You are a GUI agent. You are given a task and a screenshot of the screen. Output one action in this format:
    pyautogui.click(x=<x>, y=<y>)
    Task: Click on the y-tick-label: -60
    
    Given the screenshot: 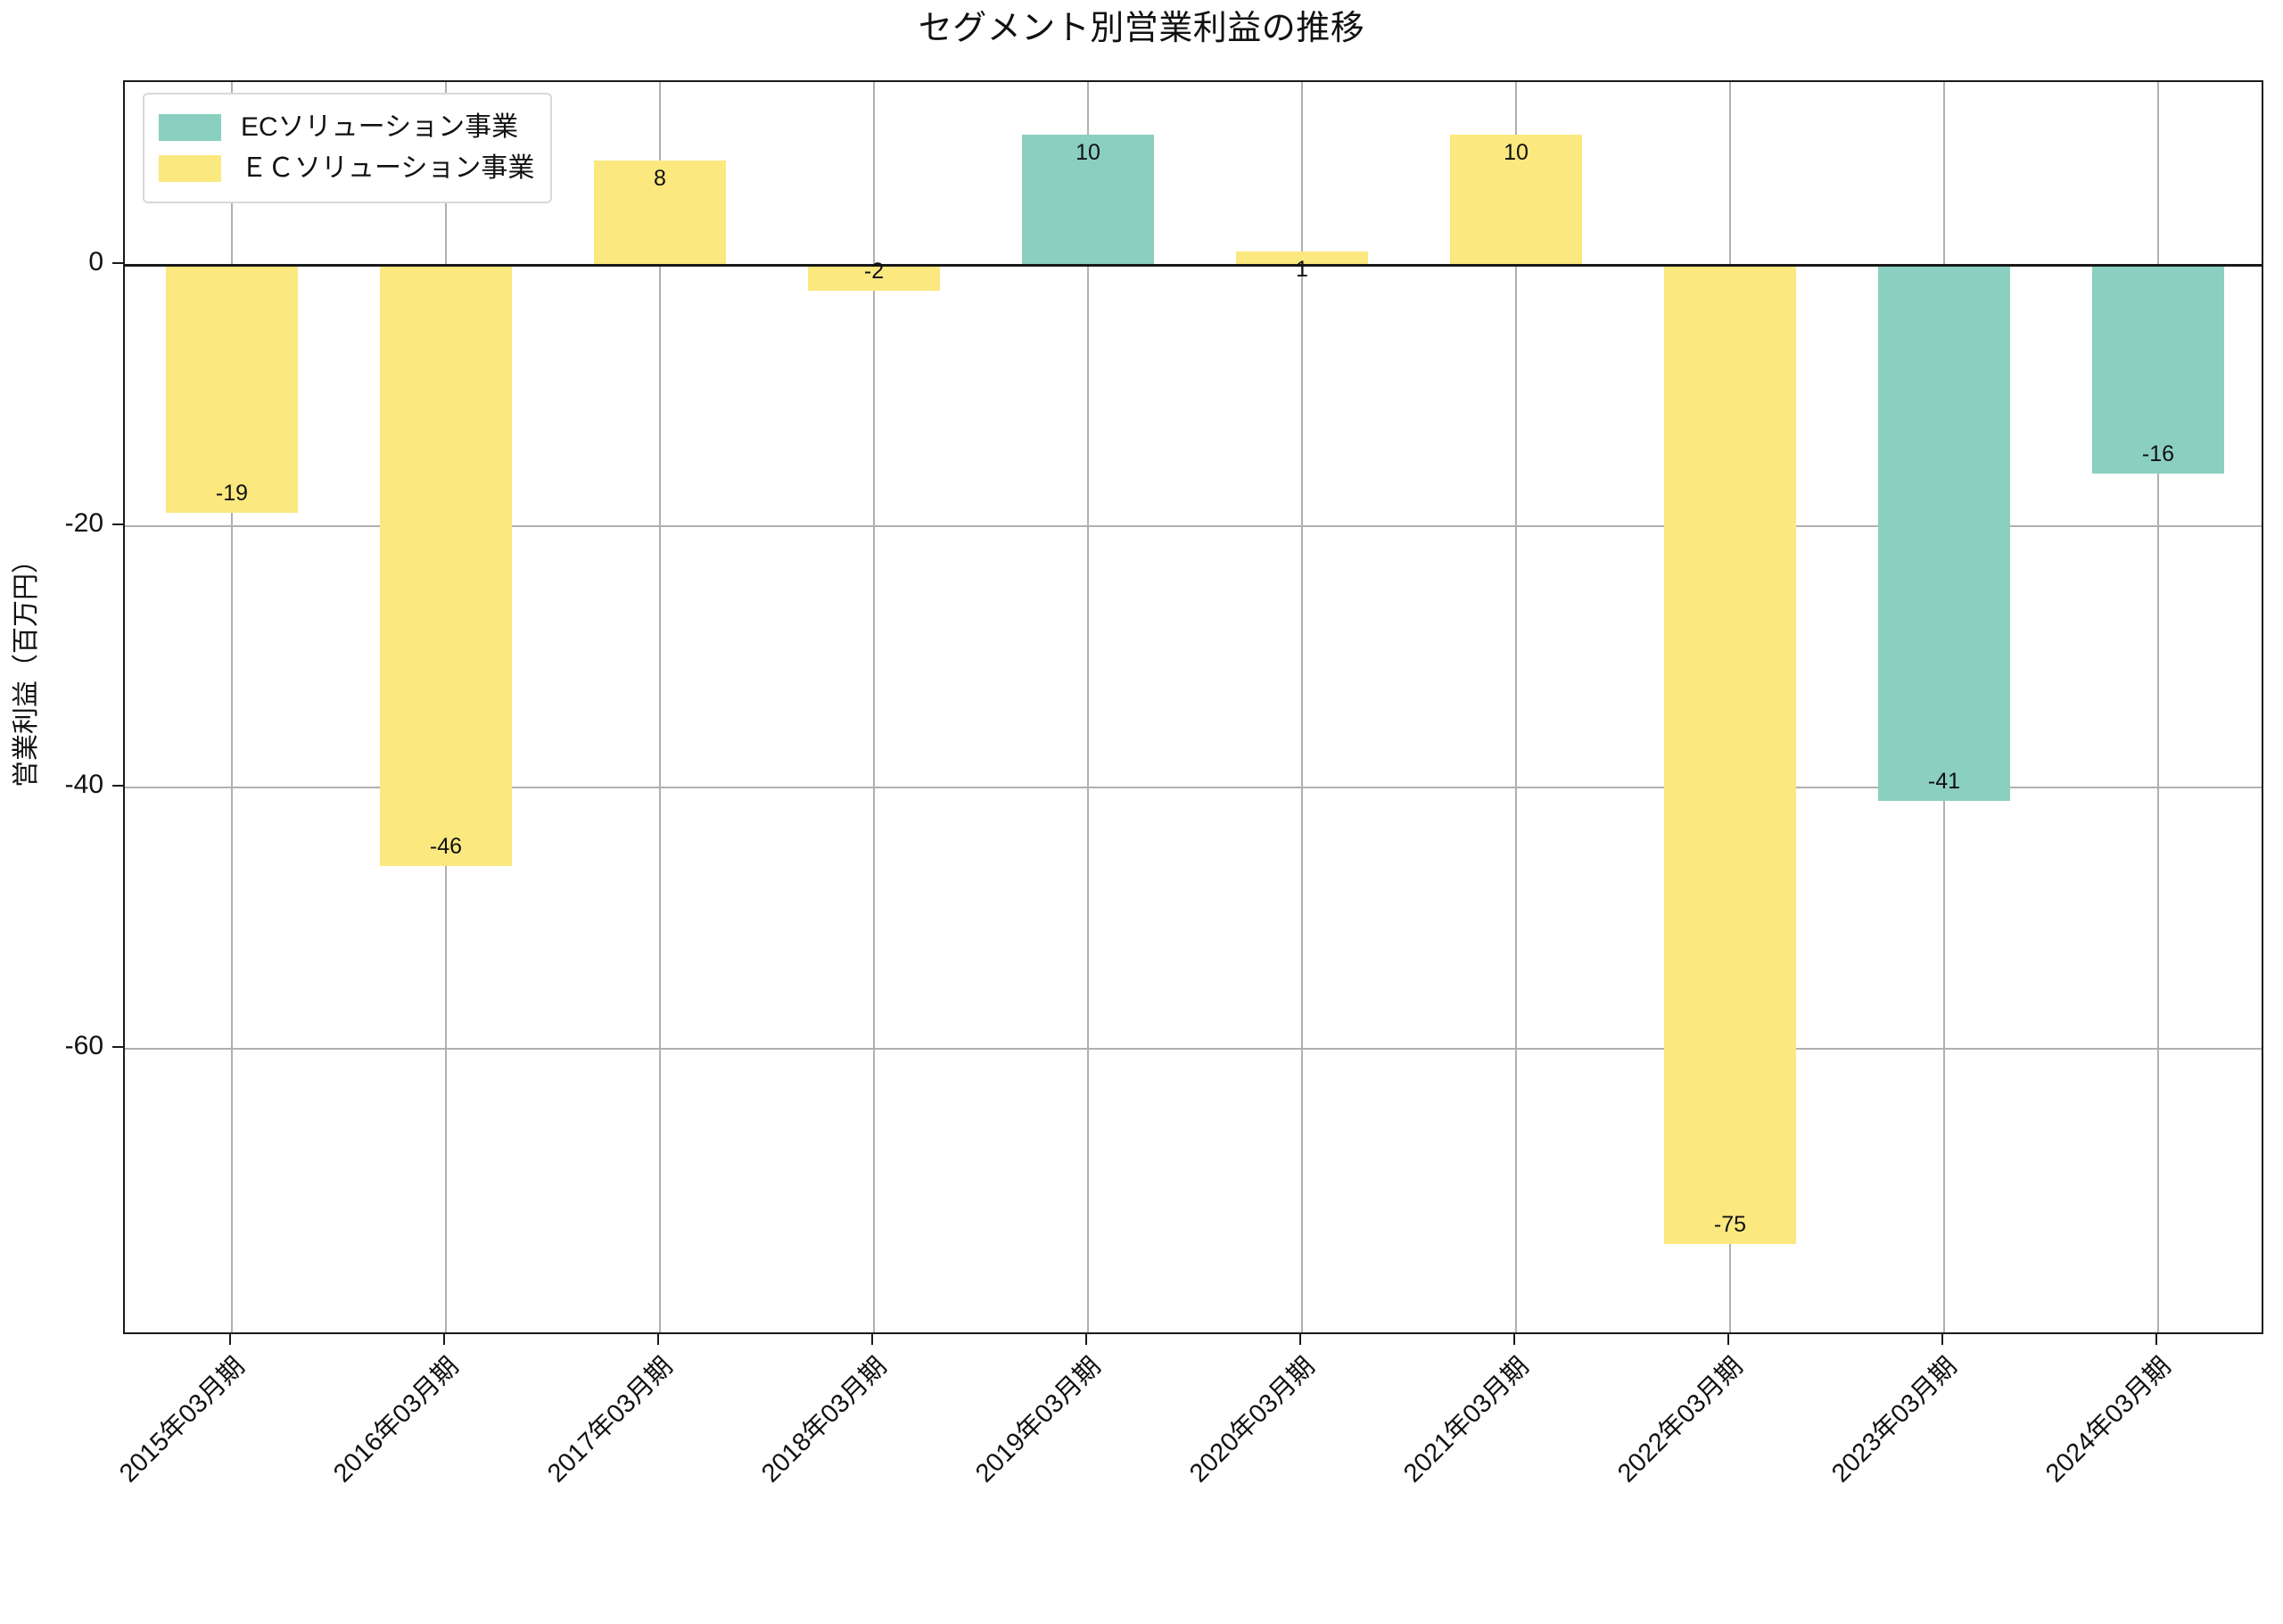 What is the action you would take?
    pyautogui.click(x=83, y=1045)
    